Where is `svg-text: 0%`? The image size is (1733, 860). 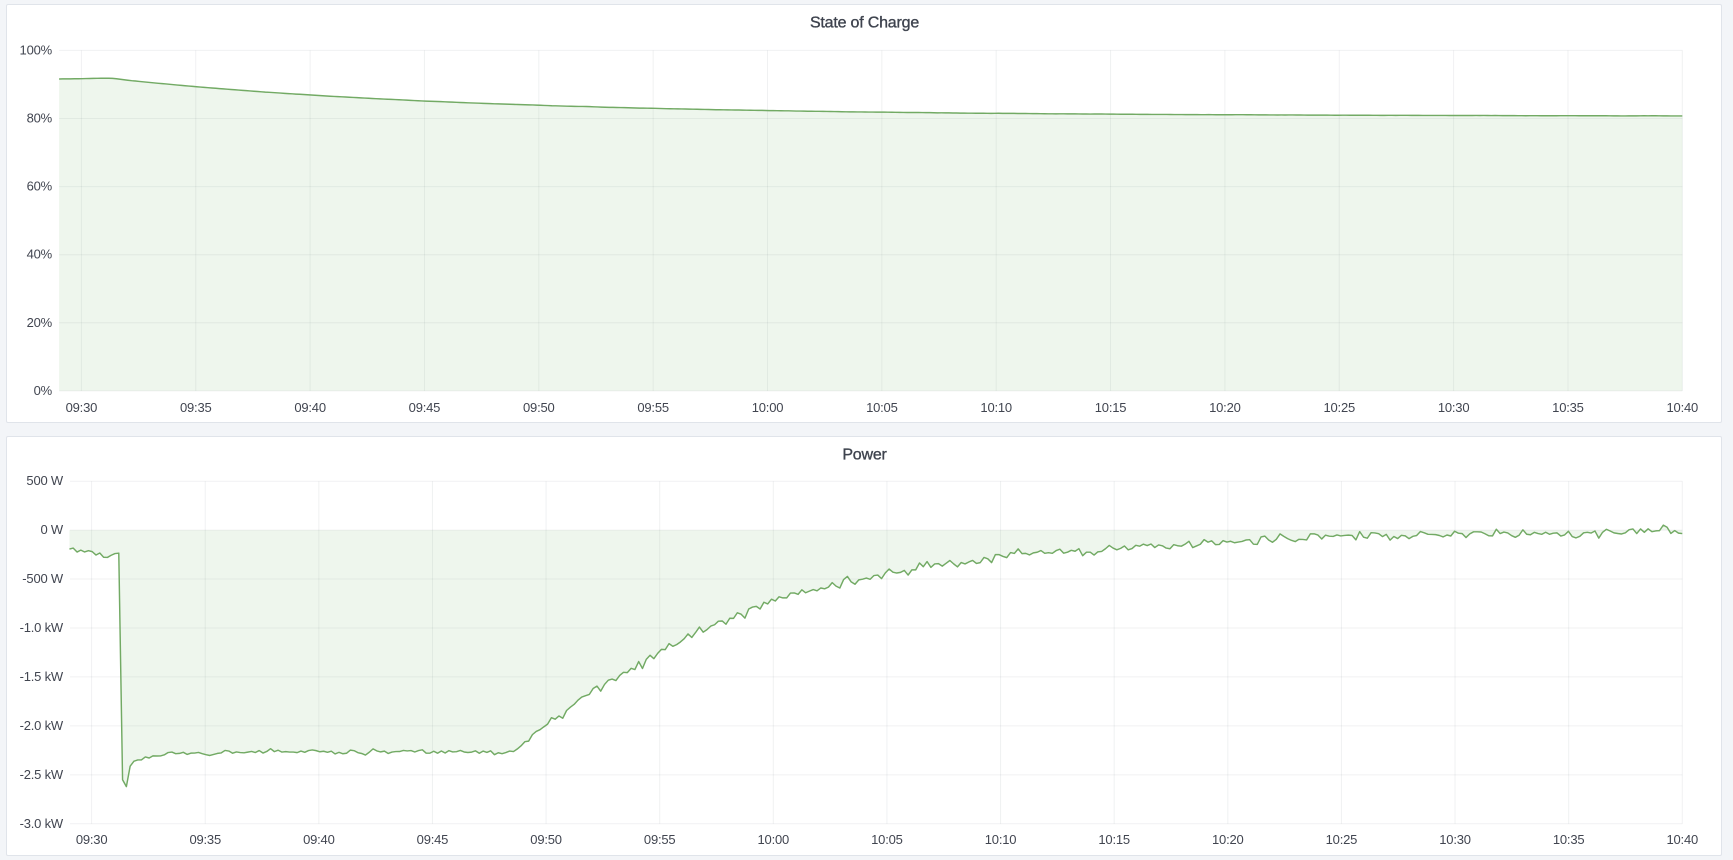 svg-text: 0% is located at coordinates (43, 390).